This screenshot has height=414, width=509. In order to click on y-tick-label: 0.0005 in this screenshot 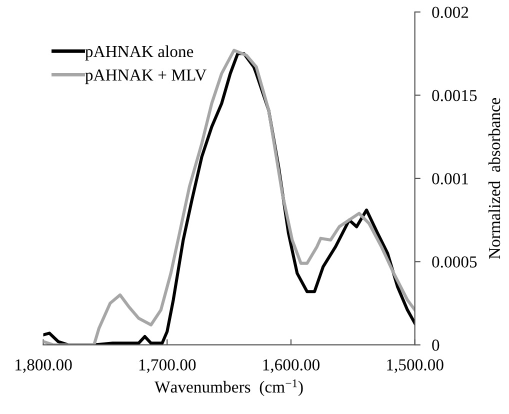, I will do `click(454, 262)`.